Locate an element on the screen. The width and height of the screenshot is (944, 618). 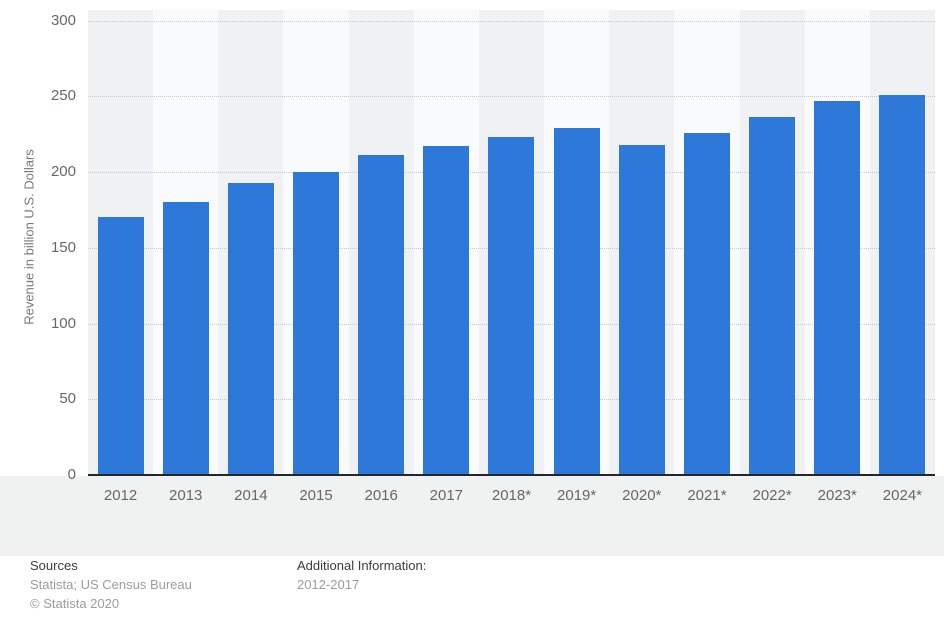
plot-column-2018* is located at coordinates (511, 243).